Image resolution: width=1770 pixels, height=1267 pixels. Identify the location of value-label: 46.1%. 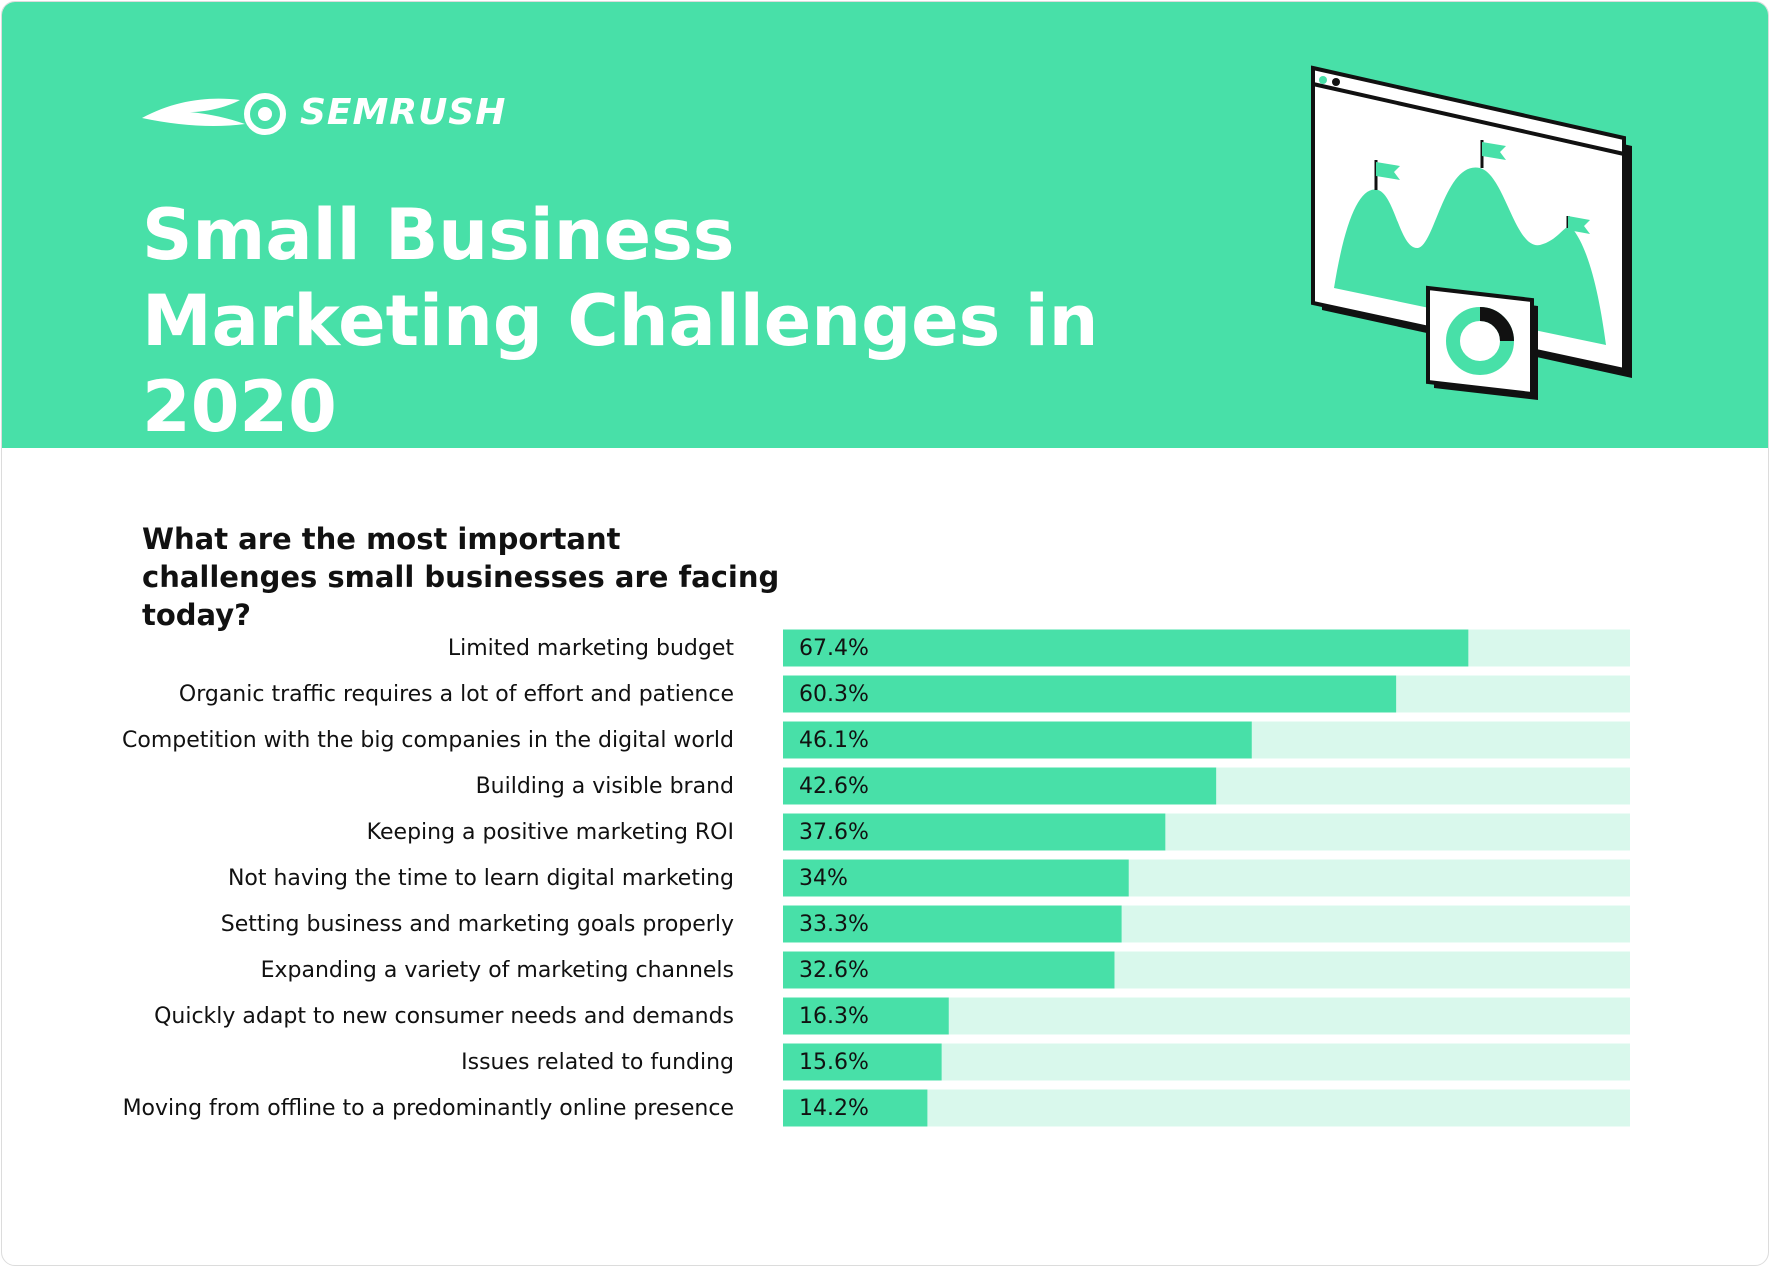
(834, 740).